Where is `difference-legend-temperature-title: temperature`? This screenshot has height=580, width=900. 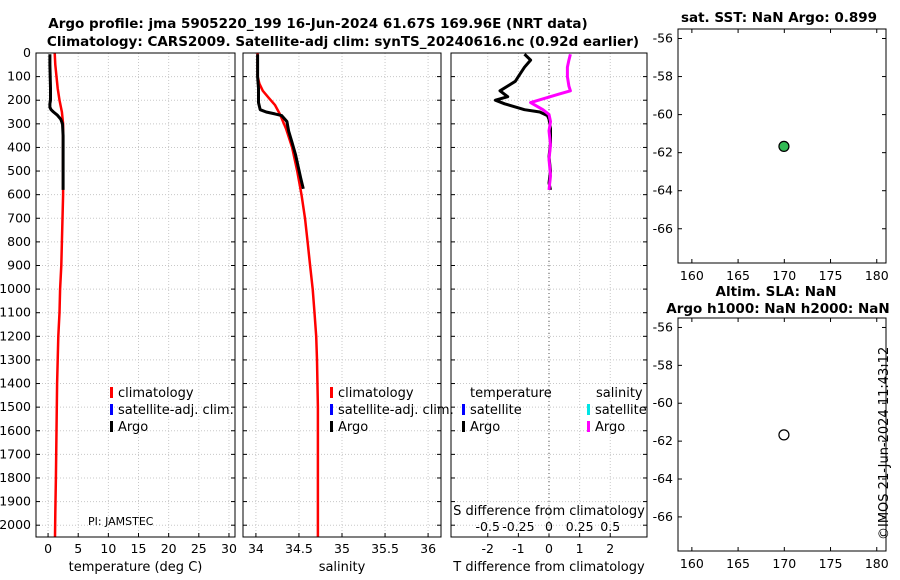 difference-legend-temperature-title: temperature is located at coordinates (511, 393).